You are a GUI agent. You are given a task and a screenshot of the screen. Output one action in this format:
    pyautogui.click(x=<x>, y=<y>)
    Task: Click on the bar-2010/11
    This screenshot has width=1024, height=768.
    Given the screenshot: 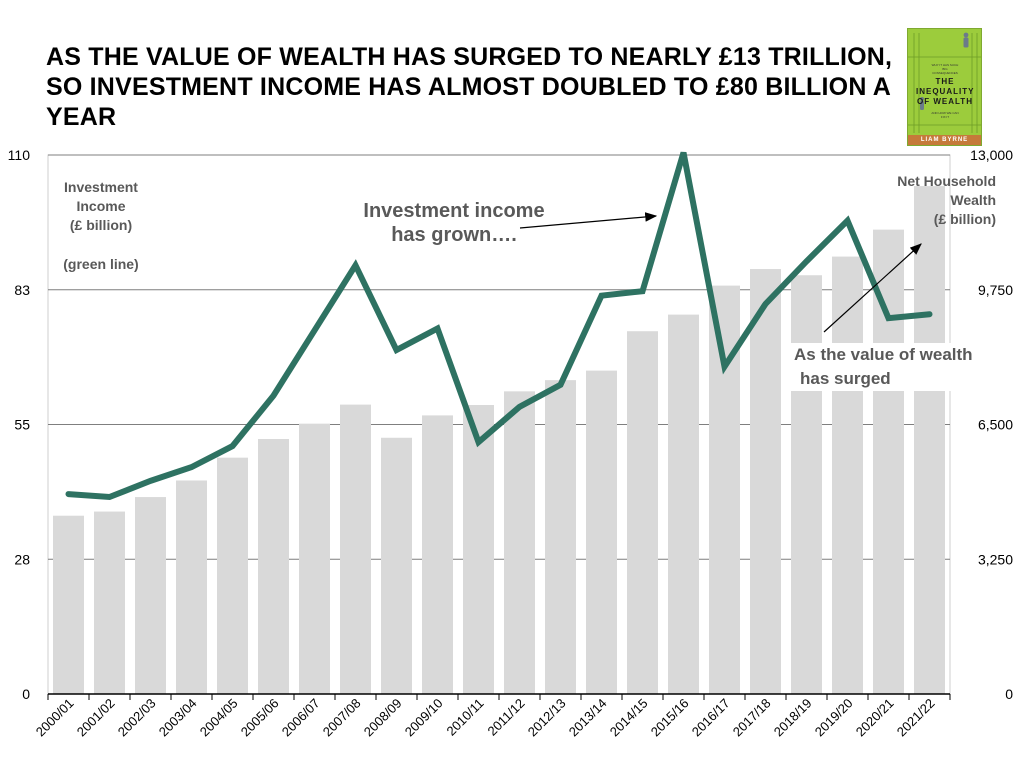 What is the action you would take?
    pyautogui.click(x=478, y=549)
    